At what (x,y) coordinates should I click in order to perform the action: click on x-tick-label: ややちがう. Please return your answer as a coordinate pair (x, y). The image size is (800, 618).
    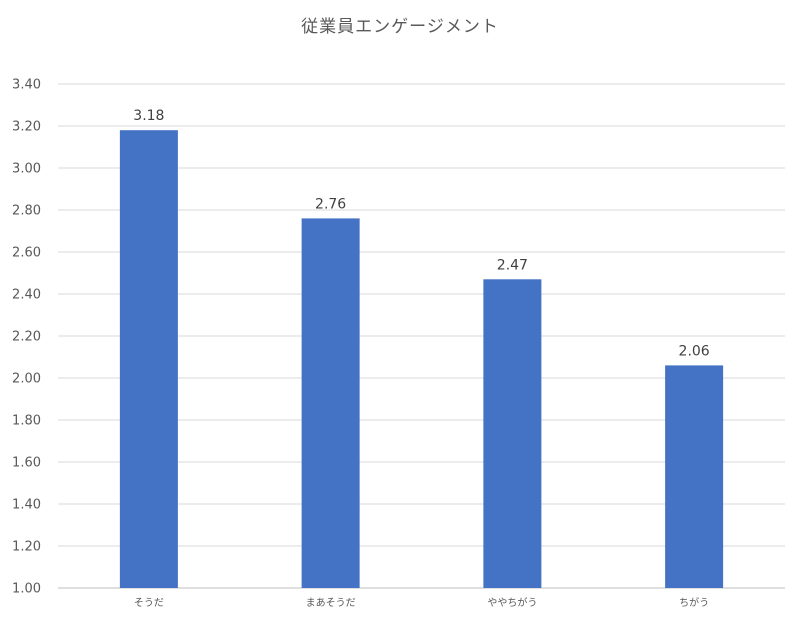
    Looking at the image, I should click on (512, 602).